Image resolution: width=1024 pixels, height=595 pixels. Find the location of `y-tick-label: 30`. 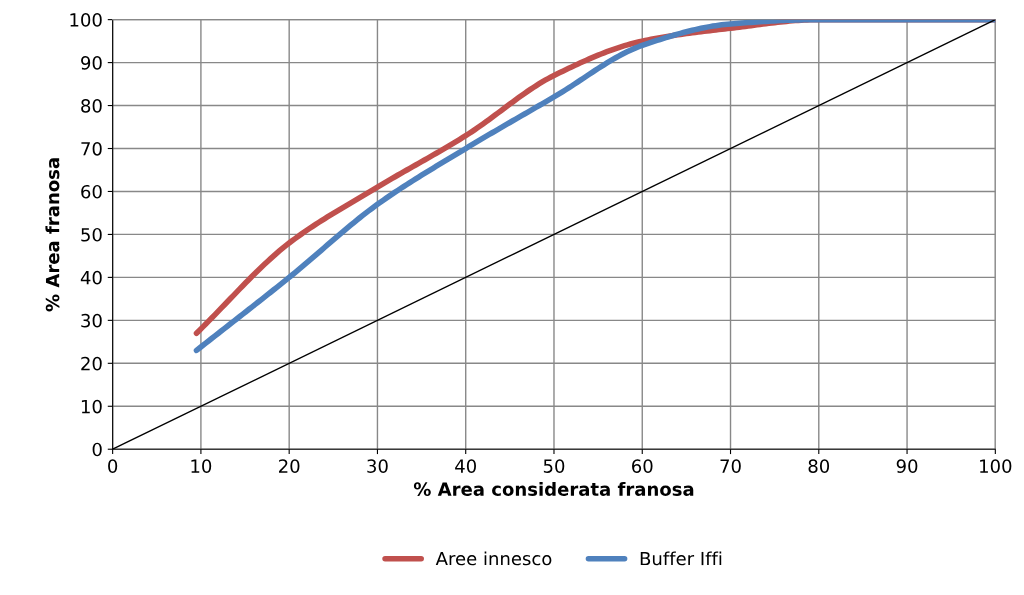

y-tick-label: 30 is located at coordinates (91, 320).